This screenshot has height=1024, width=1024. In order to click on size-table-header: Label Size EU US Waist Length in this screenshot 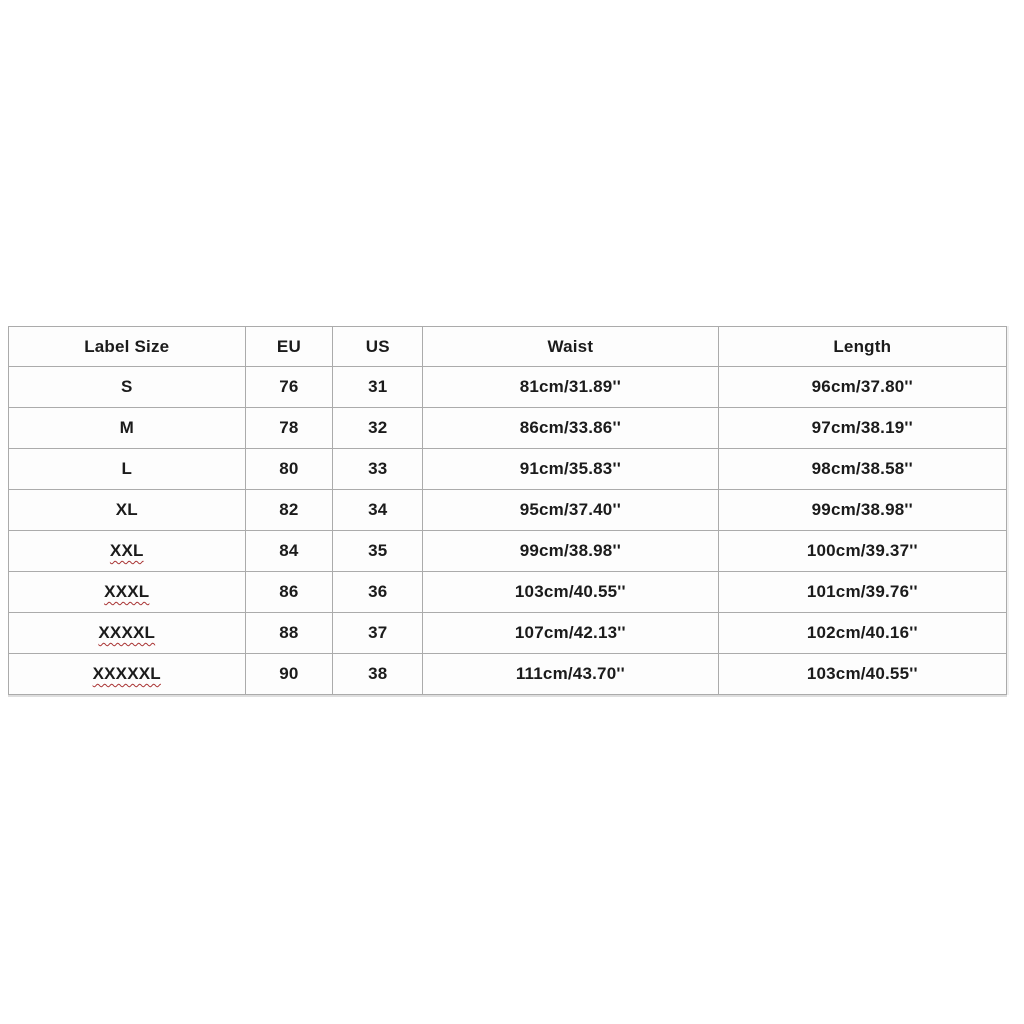, I will do `click(508, 346)`.